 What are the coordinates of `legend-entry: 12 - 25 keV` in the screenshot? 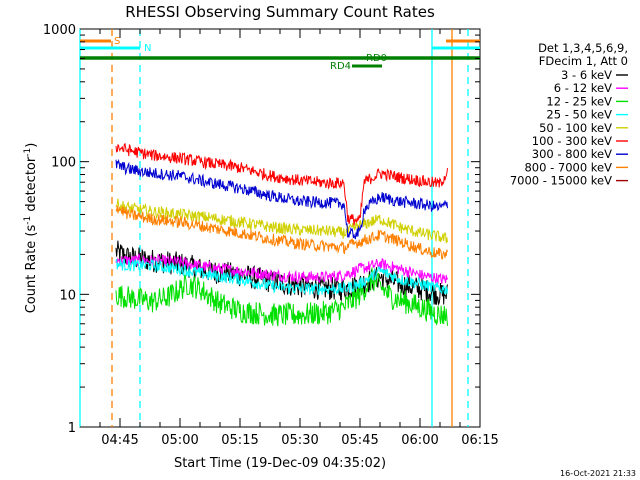 It's located at (579, 101).